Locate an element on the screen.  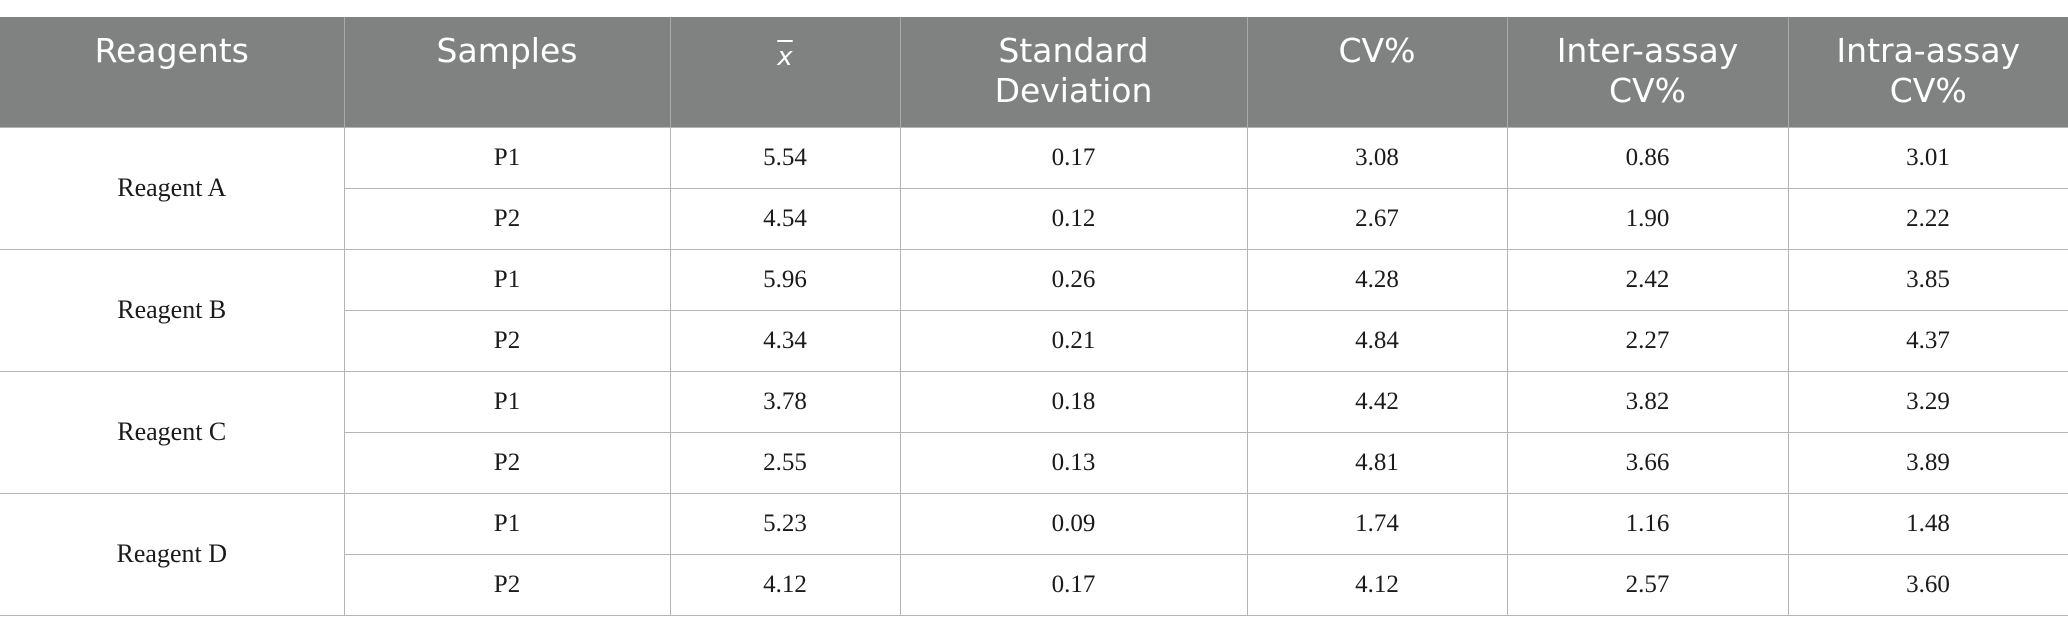
cv-cell: 3.08 is located at coordinates (1377, 157).